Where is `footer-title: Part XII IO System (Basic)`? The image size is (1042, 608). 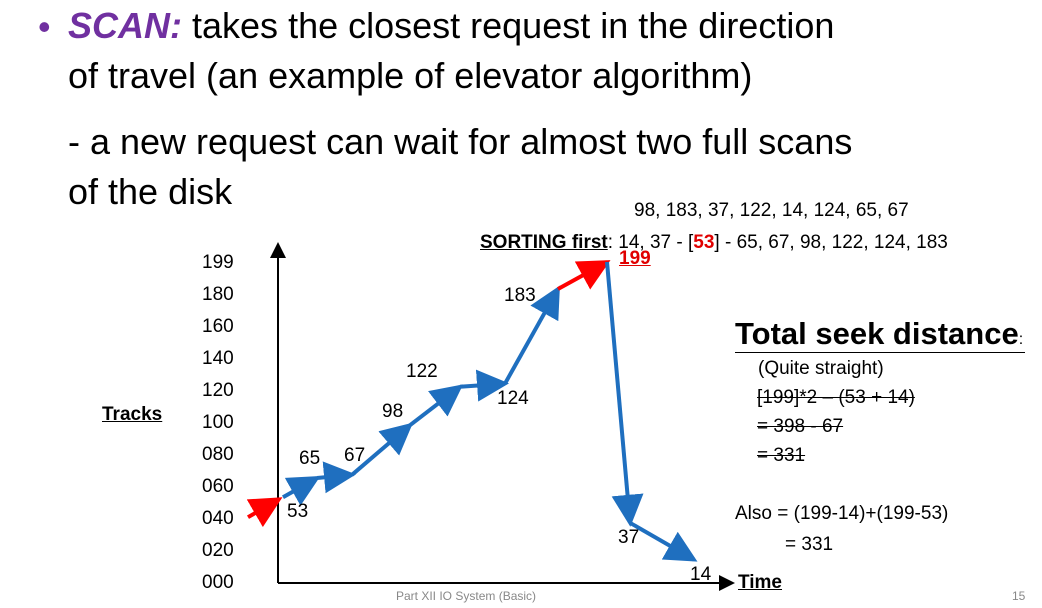 footer-title: Part XII IO System (Basic) is located at coordinates (466, 596).